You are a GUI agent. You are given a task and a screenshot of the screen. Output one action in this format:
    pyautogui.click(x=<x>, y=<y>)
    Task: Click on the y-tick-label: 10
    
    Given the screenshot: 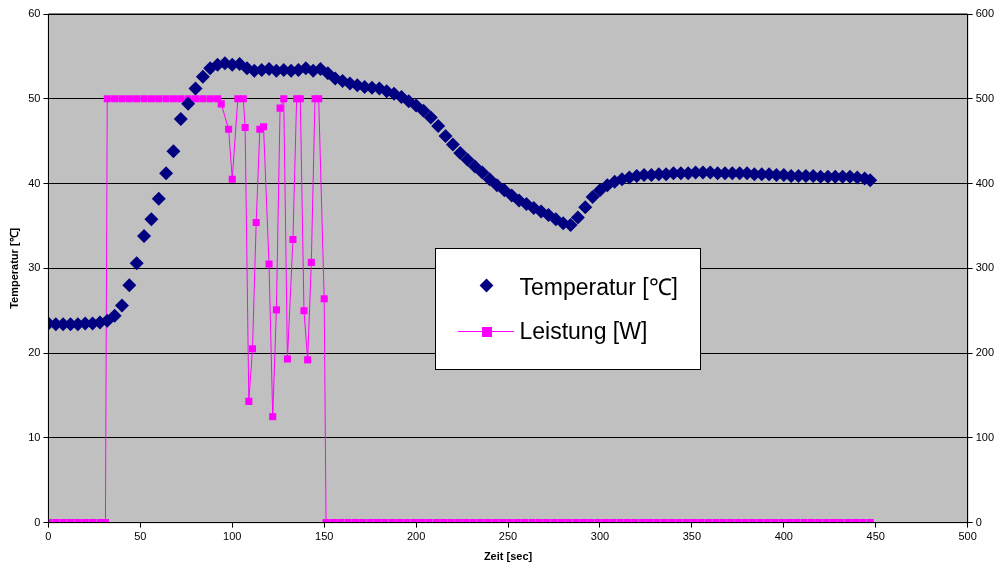 What is the action you would take?
    pyautogui.click(x=34, y=436)
    